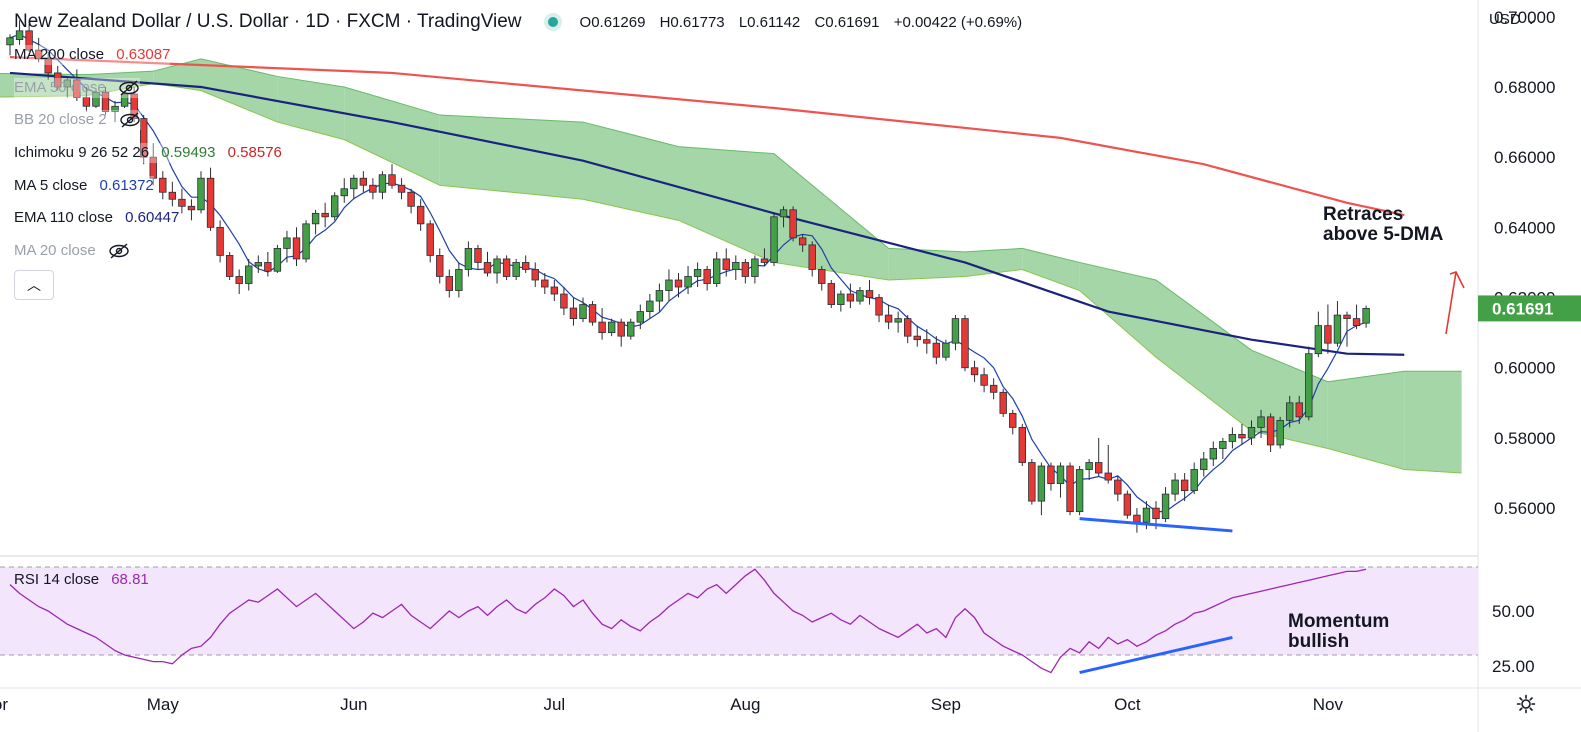 The image size is (1581, 732). Describe the element at coordinates (84, 186) in the screenshot. I see `indicator-legend-ma5: MA 5 close 0.61372` at that location.